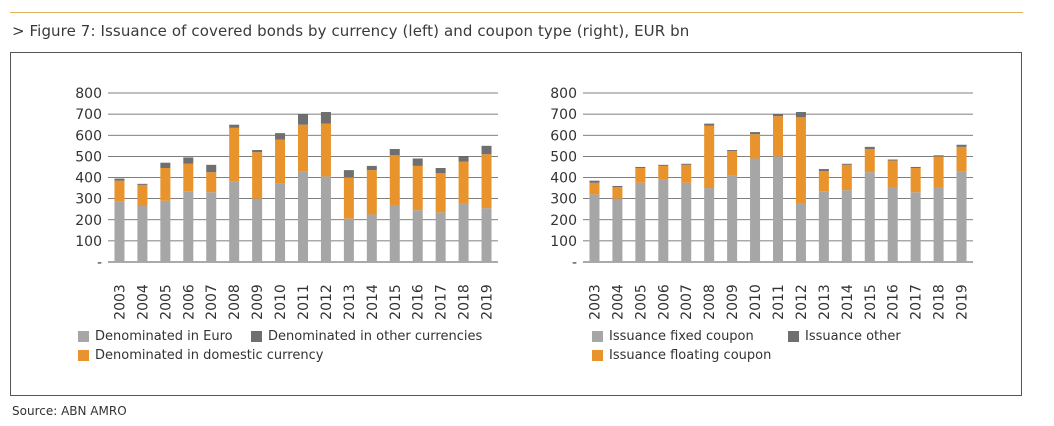 This screenshot has width=1054, height=426. What do you see at coordinates (681, 336) in the screenshot?
I see `legend-label: Issuance fixed coupon` at bounding box center [681, 336].